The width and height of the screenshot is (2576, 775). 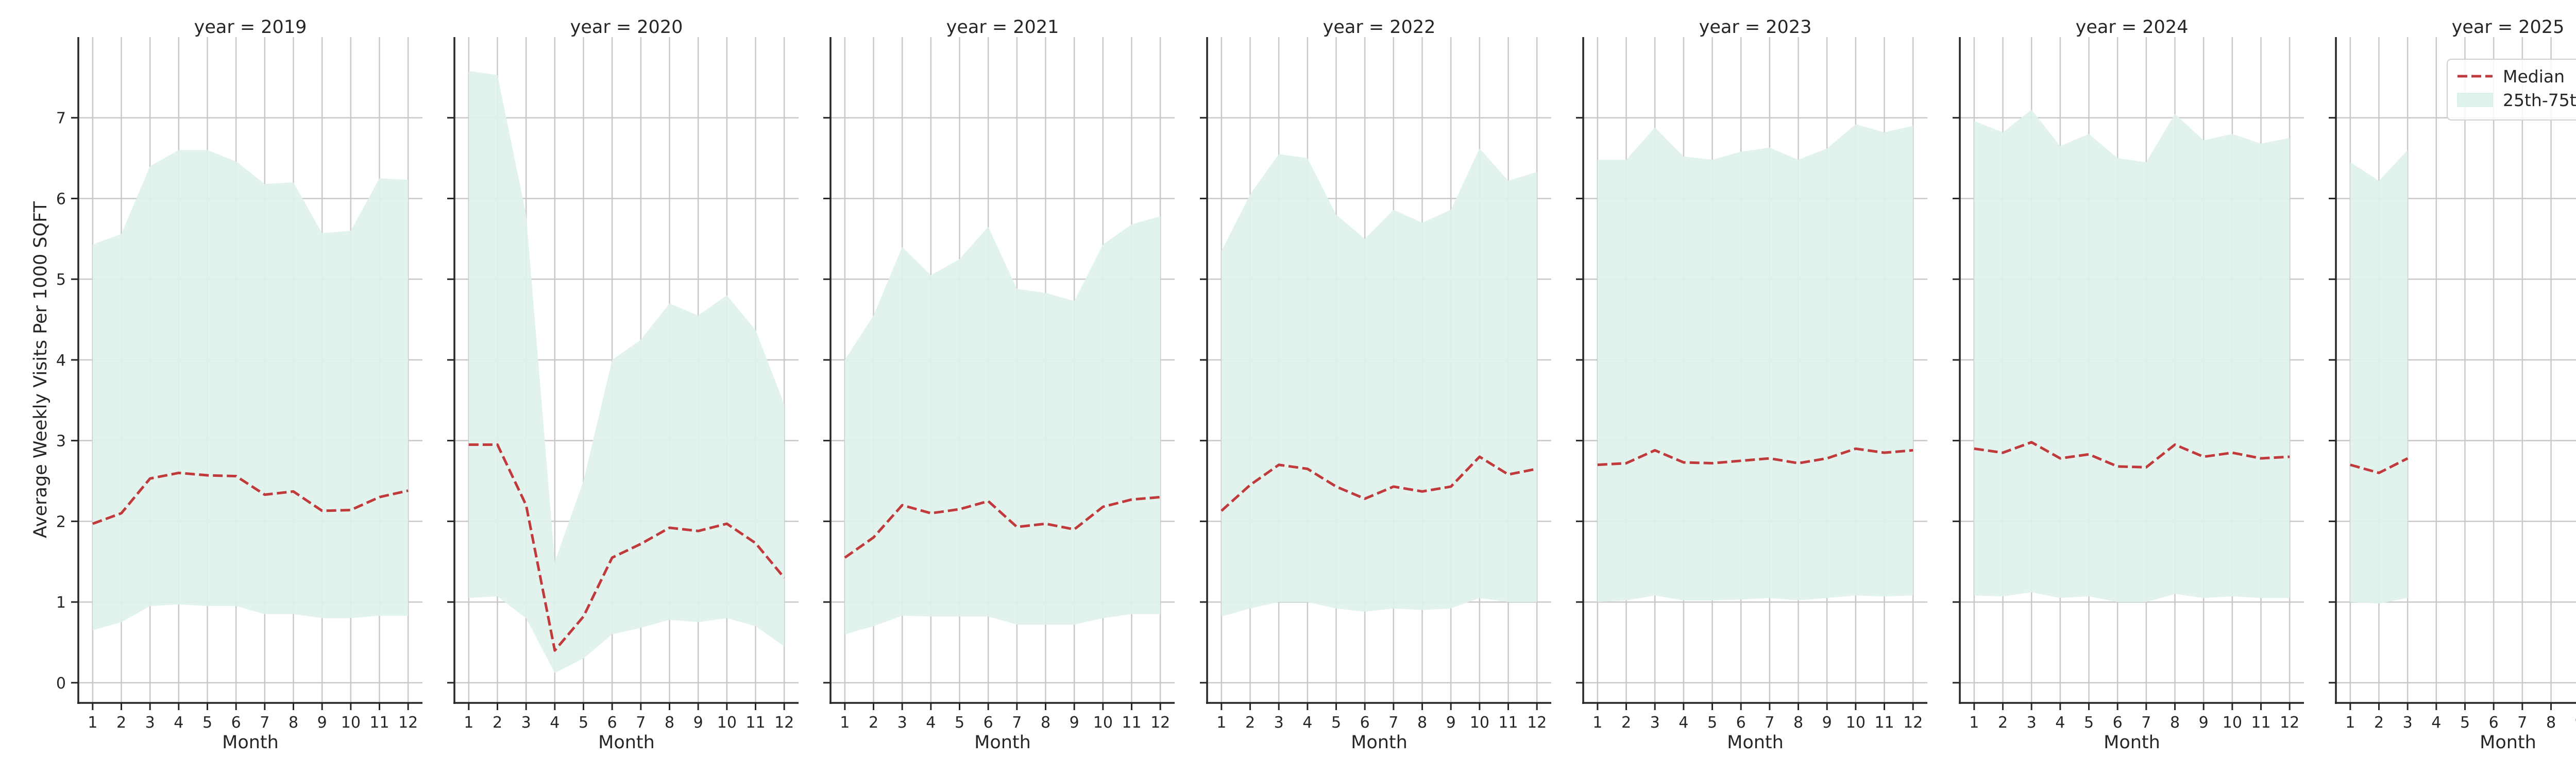 I want to click on y-tick-label: 0, so click(x=61, y=684).